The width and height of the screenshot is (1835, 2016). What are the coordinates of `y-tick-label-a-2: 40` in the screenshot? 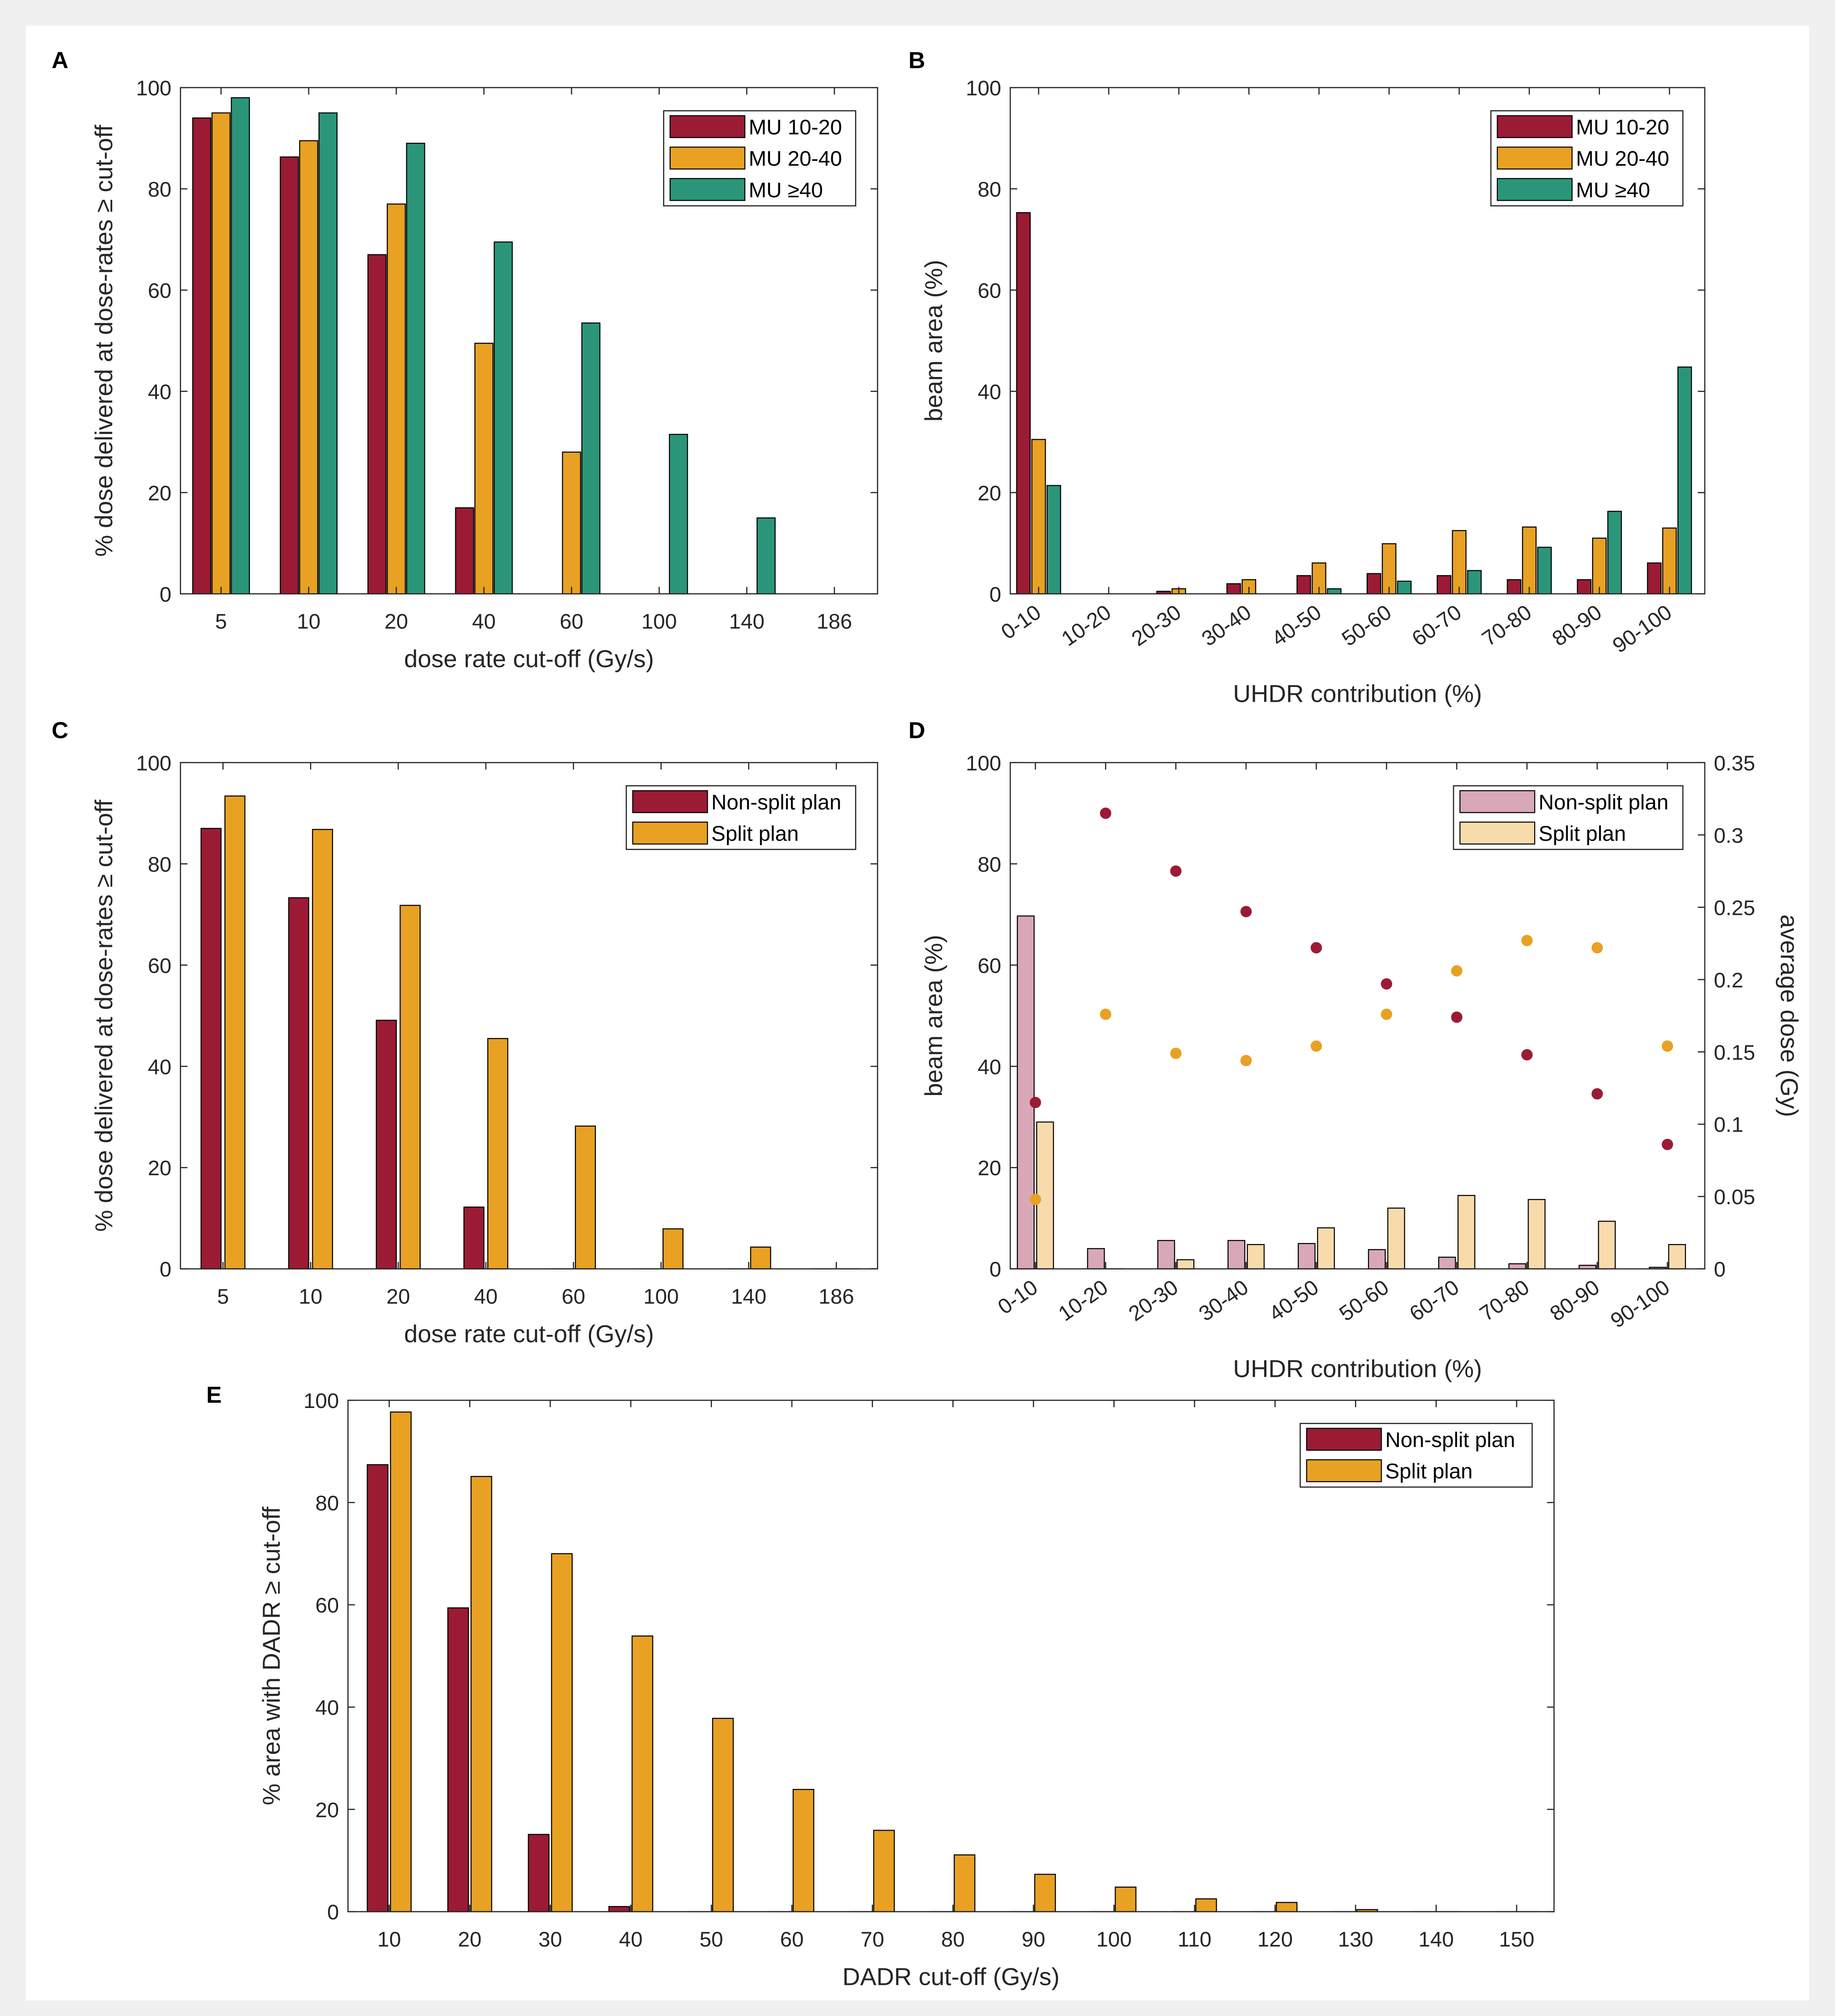 It's located at (159, 392).